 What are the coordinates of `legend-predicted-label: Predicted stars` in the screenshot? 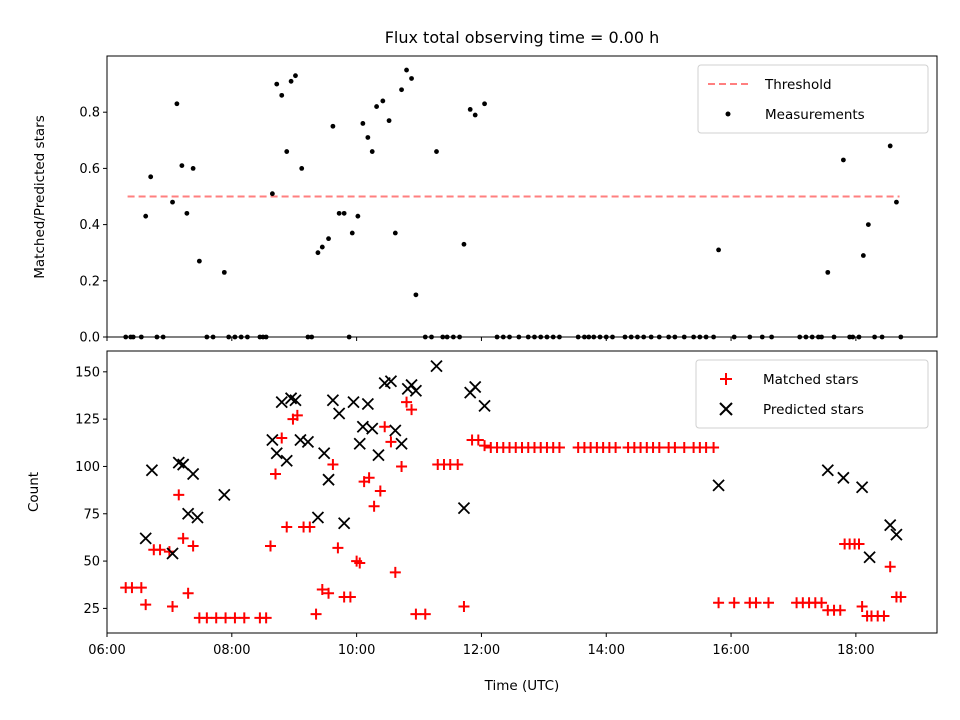 It's located at (813, 410).